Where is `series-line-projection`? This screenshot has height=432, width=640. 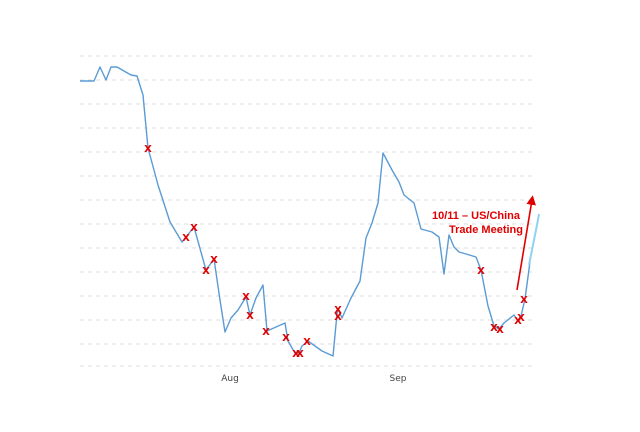 series-line-projection is located at coordinates (534, 239).